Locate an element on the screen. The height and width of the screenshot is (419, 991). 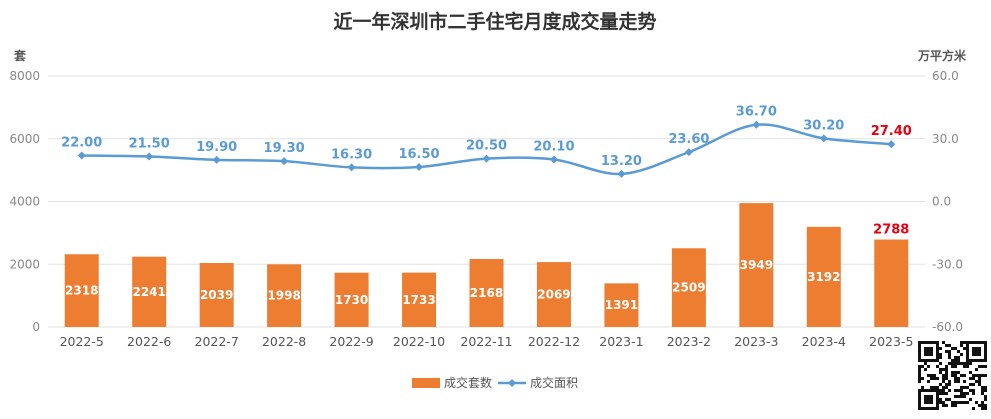
bar-data-label: 2241 is located at coordinates (148, 292).